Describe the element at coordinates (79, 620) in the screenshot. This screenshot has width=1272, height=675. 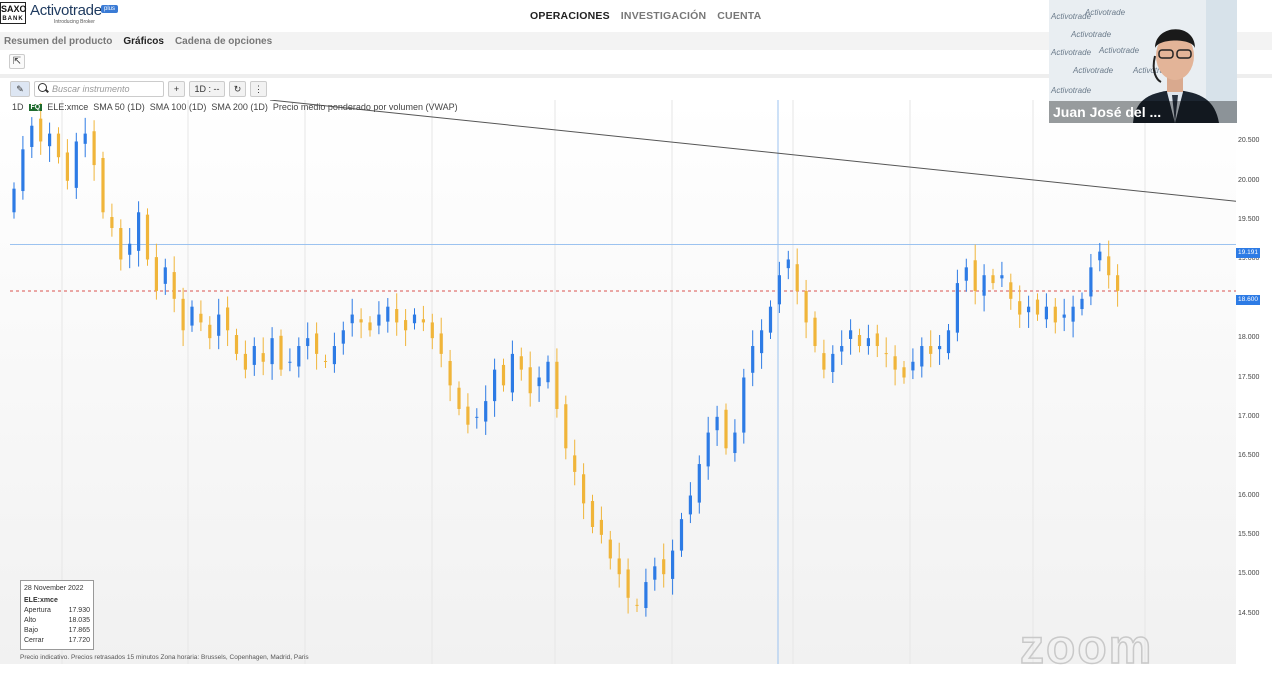
I see `info-value: 18.035` at that location.